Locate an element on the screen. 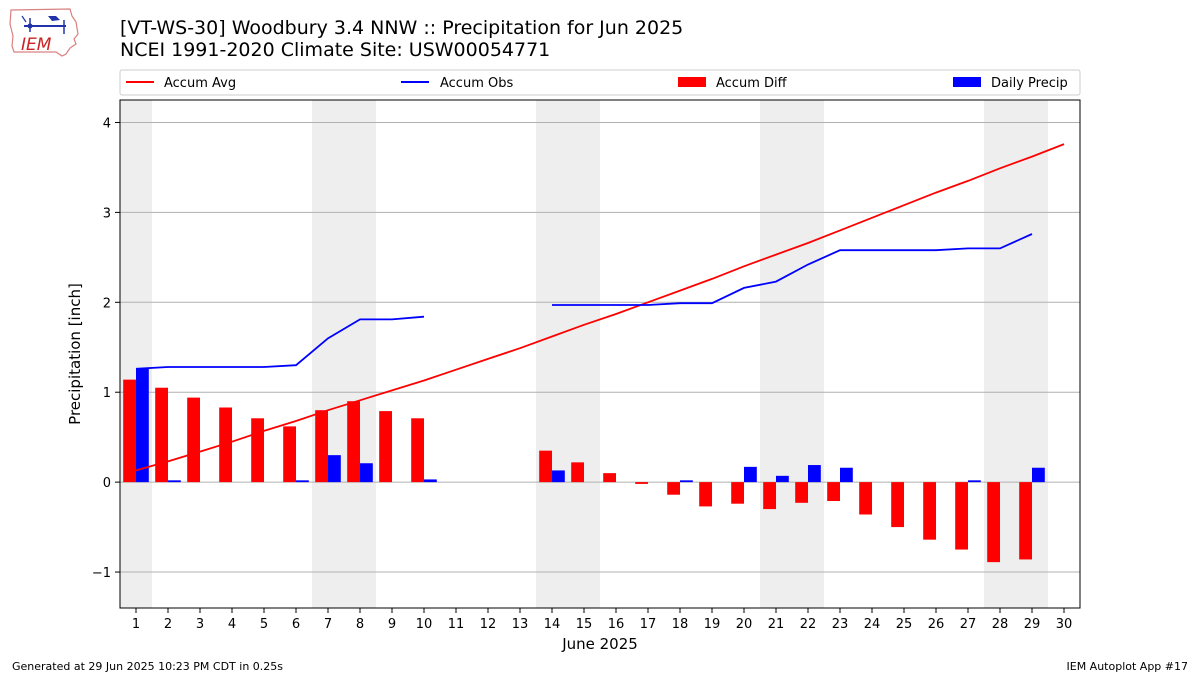 The height and width of the screenshot is (675, 1200). logo-text: IEM is located at coordinates (36, 45).